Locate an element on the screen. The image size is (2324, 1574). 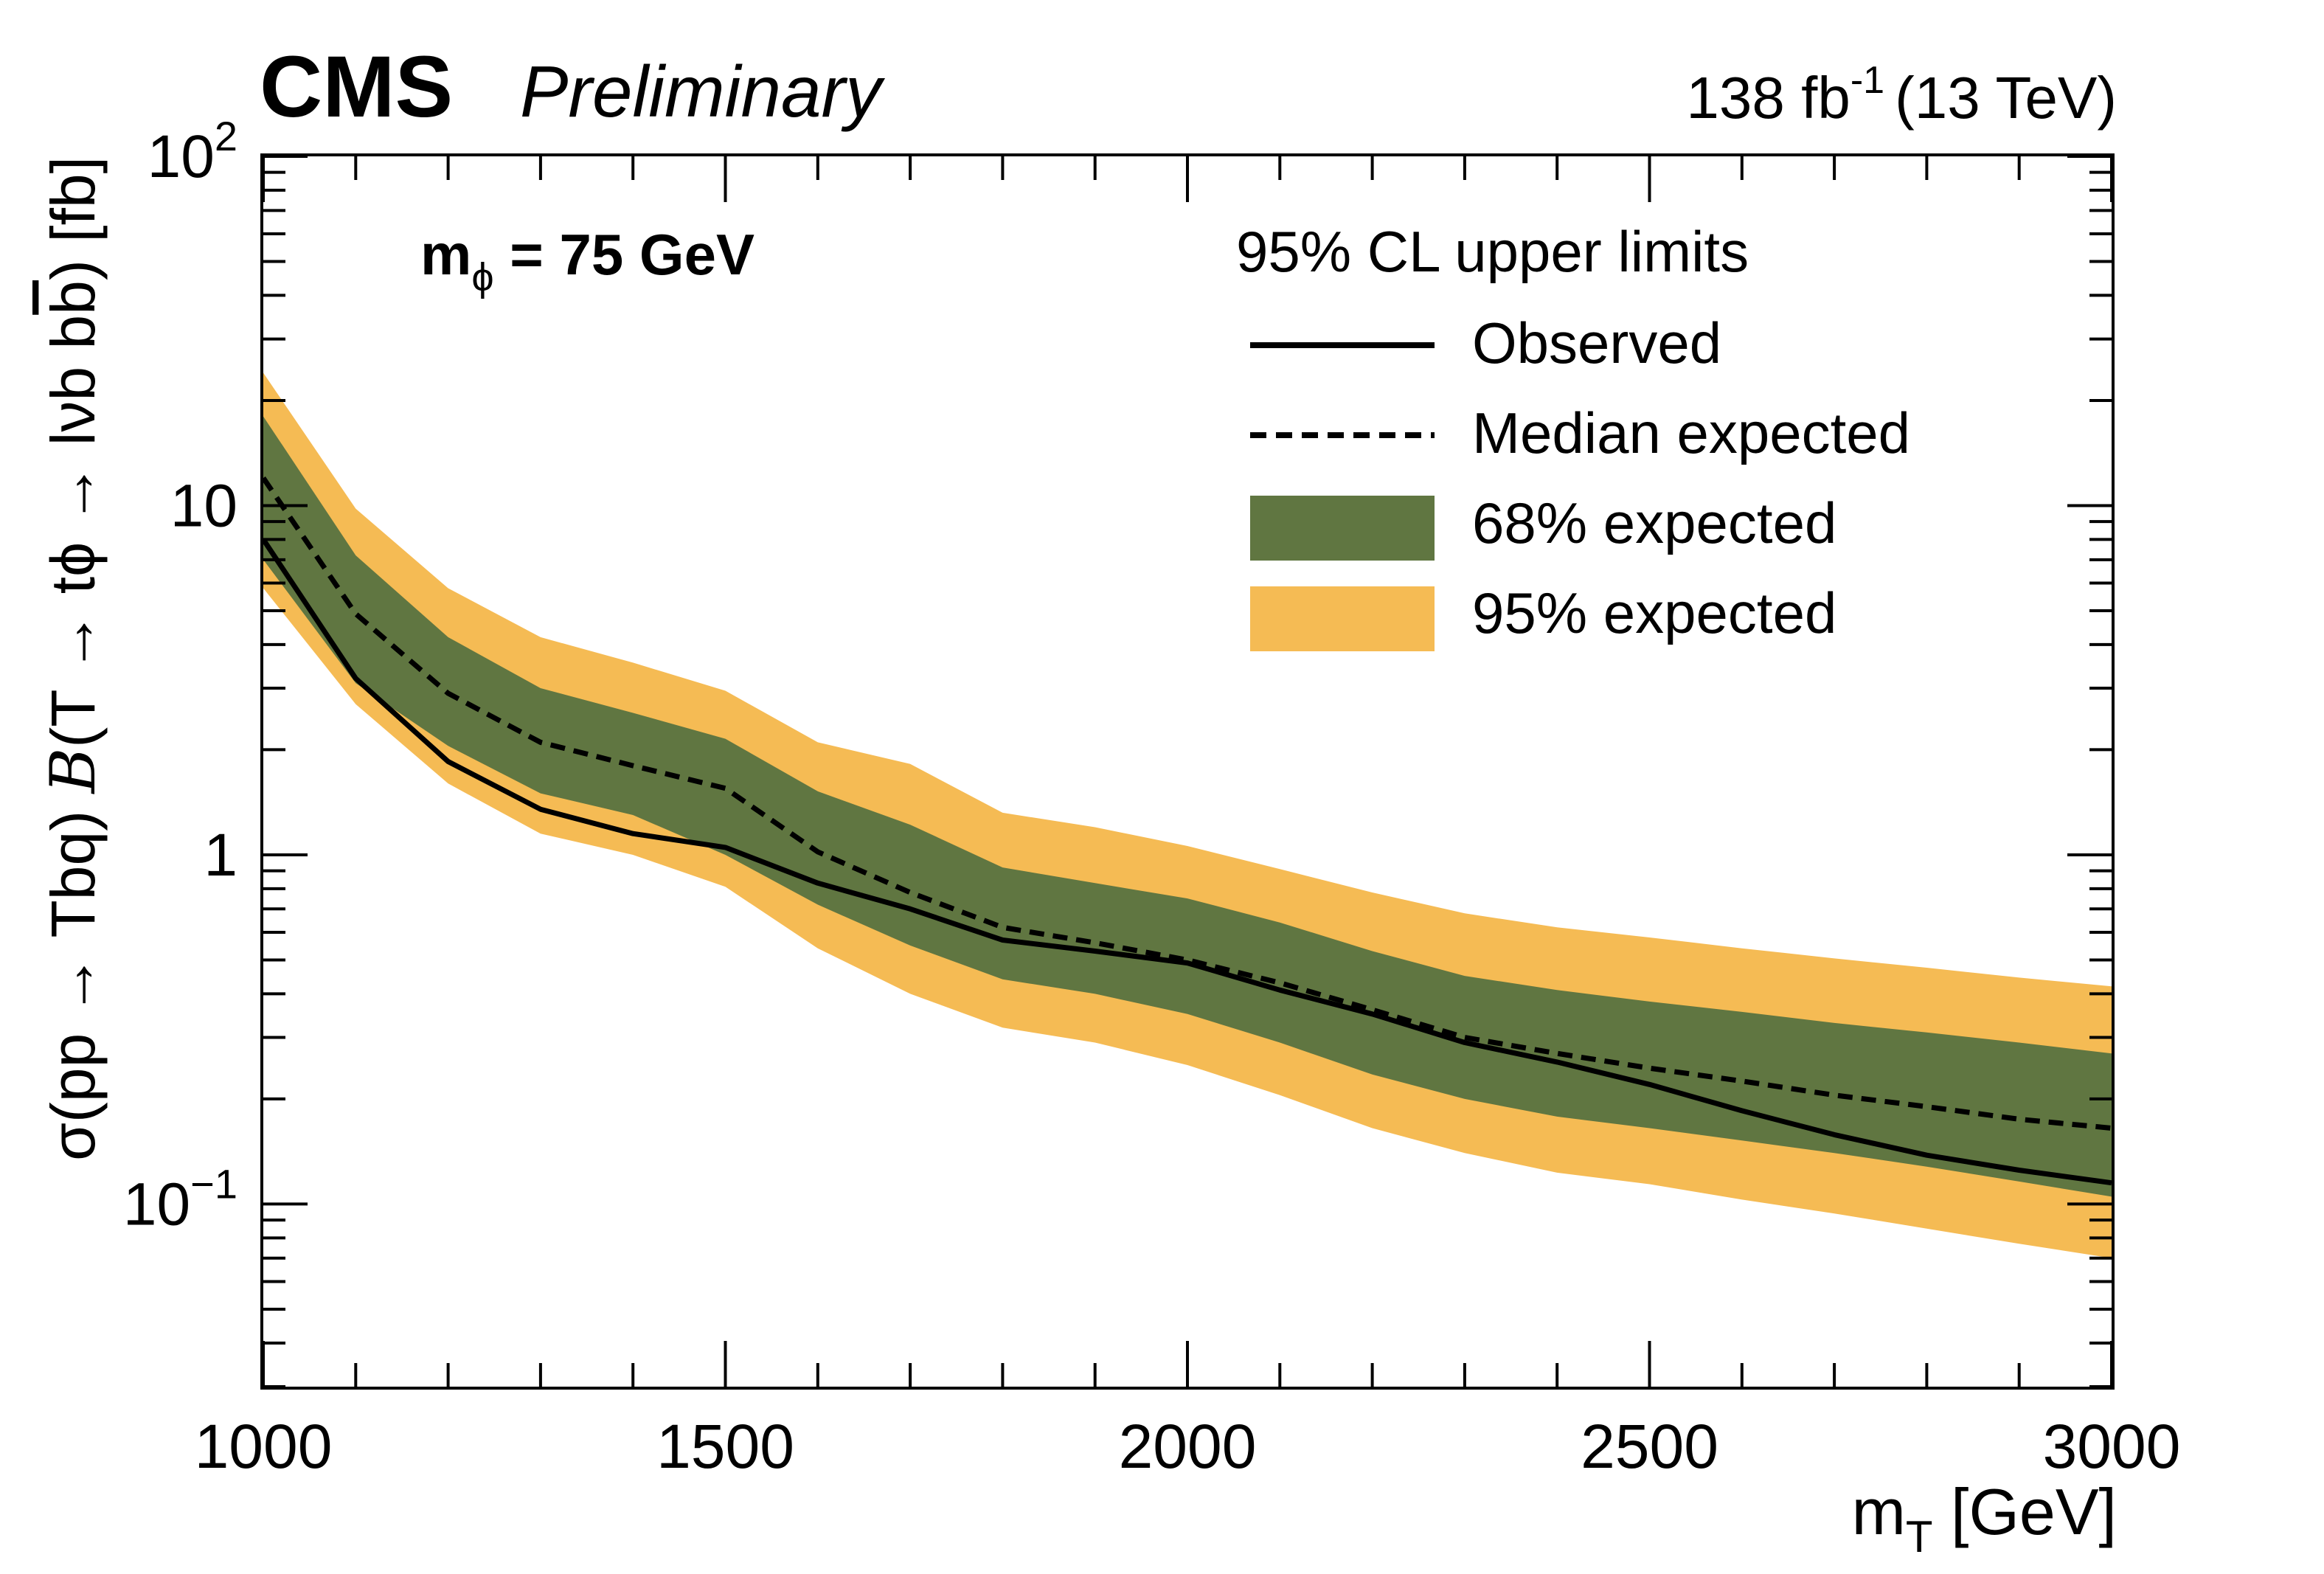
y-axis-title-part2: (T → tϕ → lνb b is located at coordinates (73, 531).